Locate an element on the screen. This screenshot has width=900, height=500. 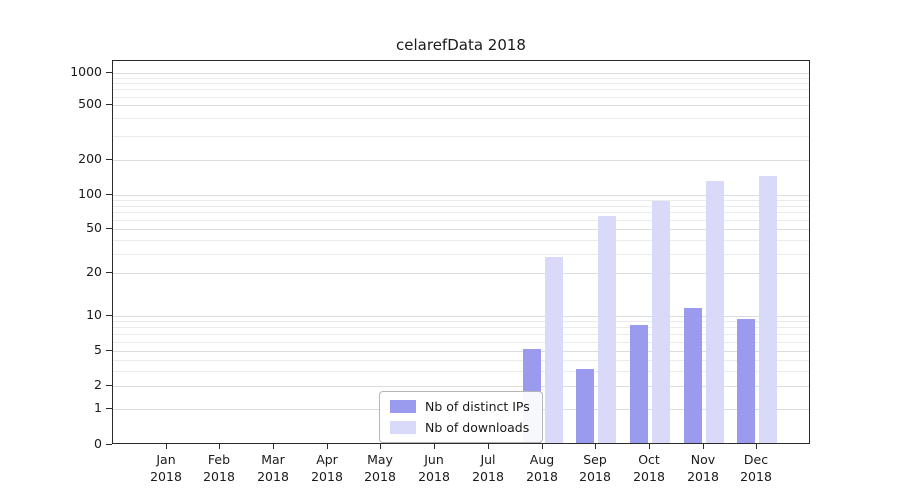
bar-downloads-nov is located at coordinates (715, 312).